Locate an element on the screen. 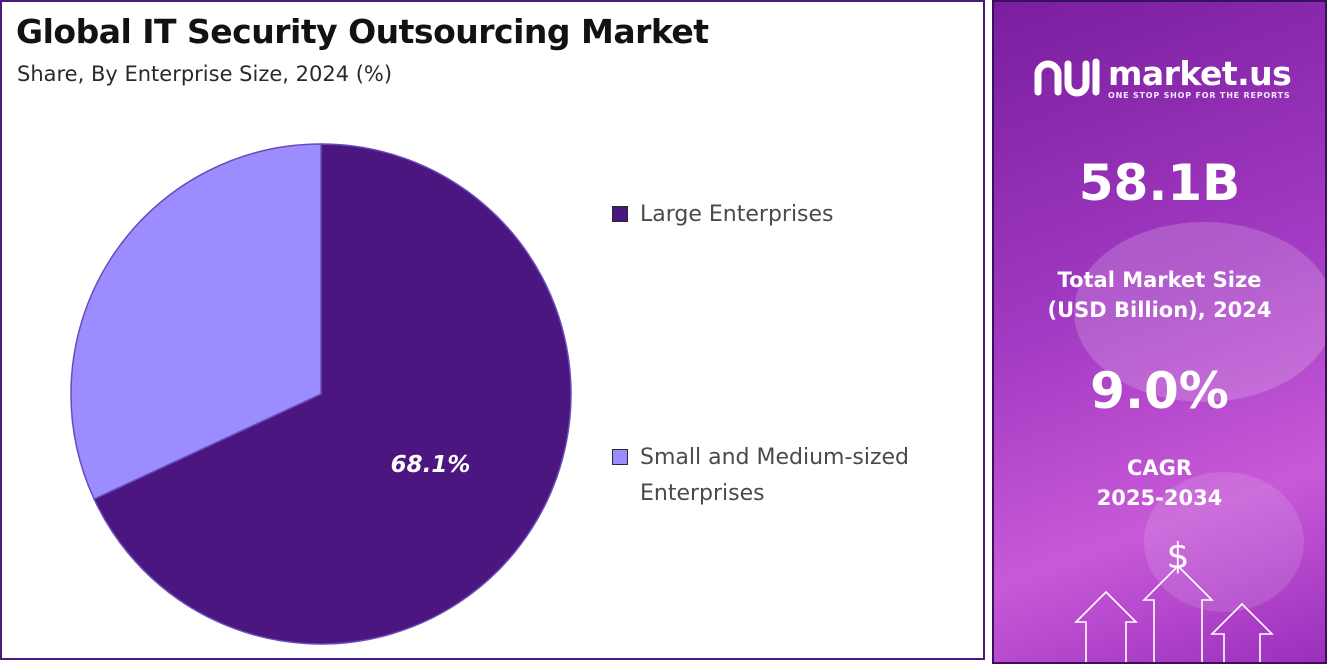  brand-logo-block: market.us ONE STOP SHOP FOR THE REPORTS is located at coordinates (1162, 78).